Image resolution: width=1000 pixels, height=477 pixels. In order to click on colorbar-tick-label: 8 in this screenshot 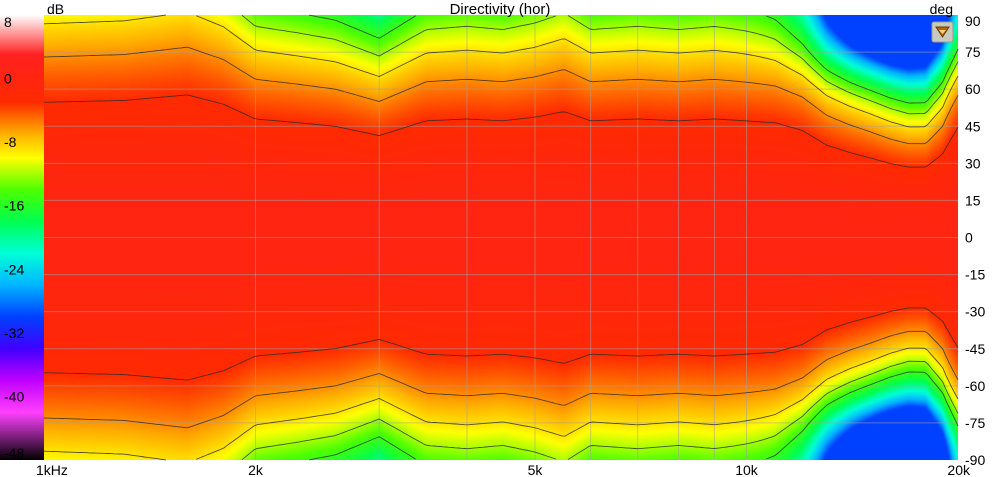, I will do `click(8, 22)`.